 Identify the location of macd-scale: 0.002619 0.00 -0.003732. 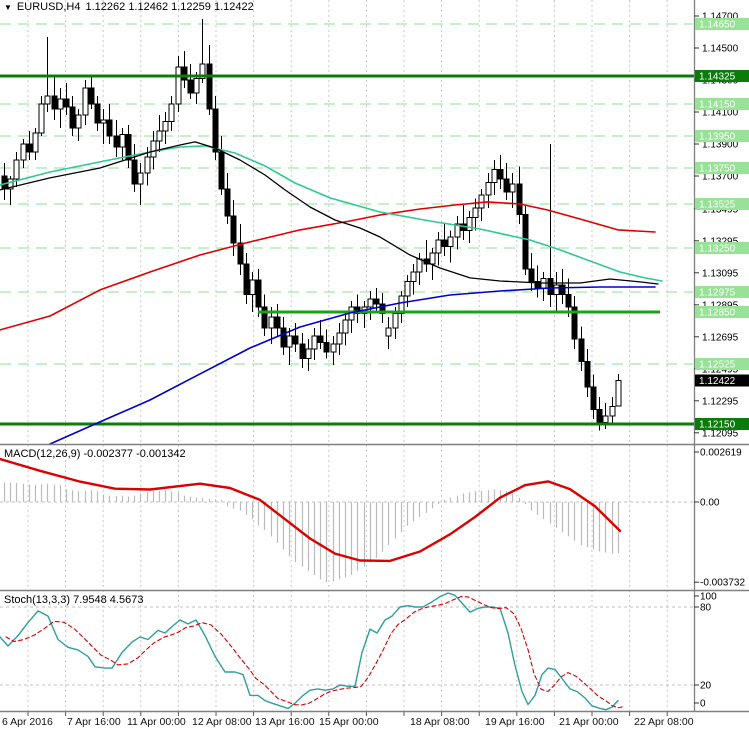
(719, 518).